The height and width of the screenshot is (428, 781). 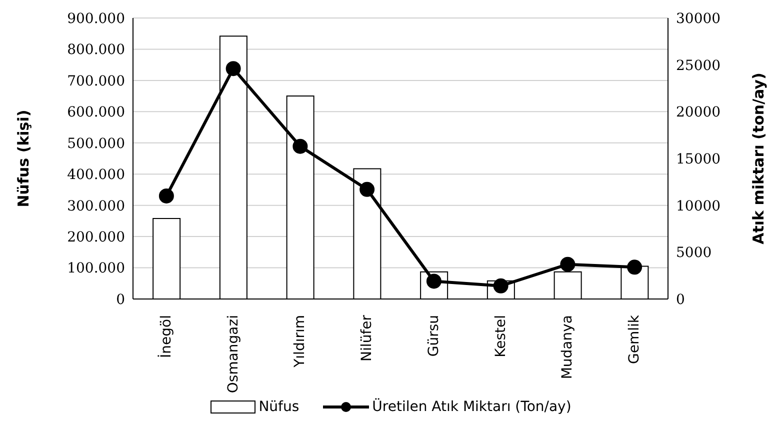 What do you see at coordinates (698, 66) in the screenshot?
I see `y2-tick-label: 25000` at bounding box center [698, 66].